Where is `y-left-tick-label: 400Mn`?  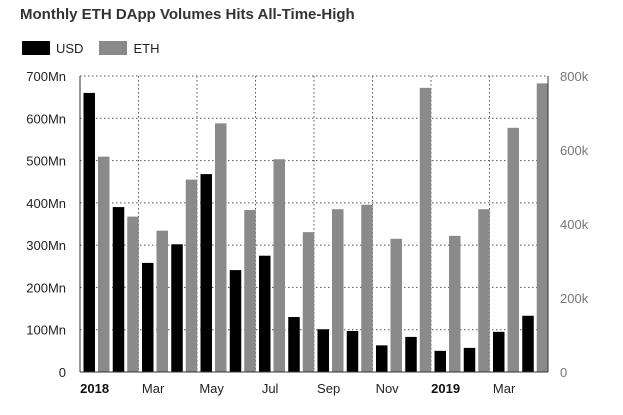 y-left-tick-label: 400Mn is located at coordinates (46, 203).